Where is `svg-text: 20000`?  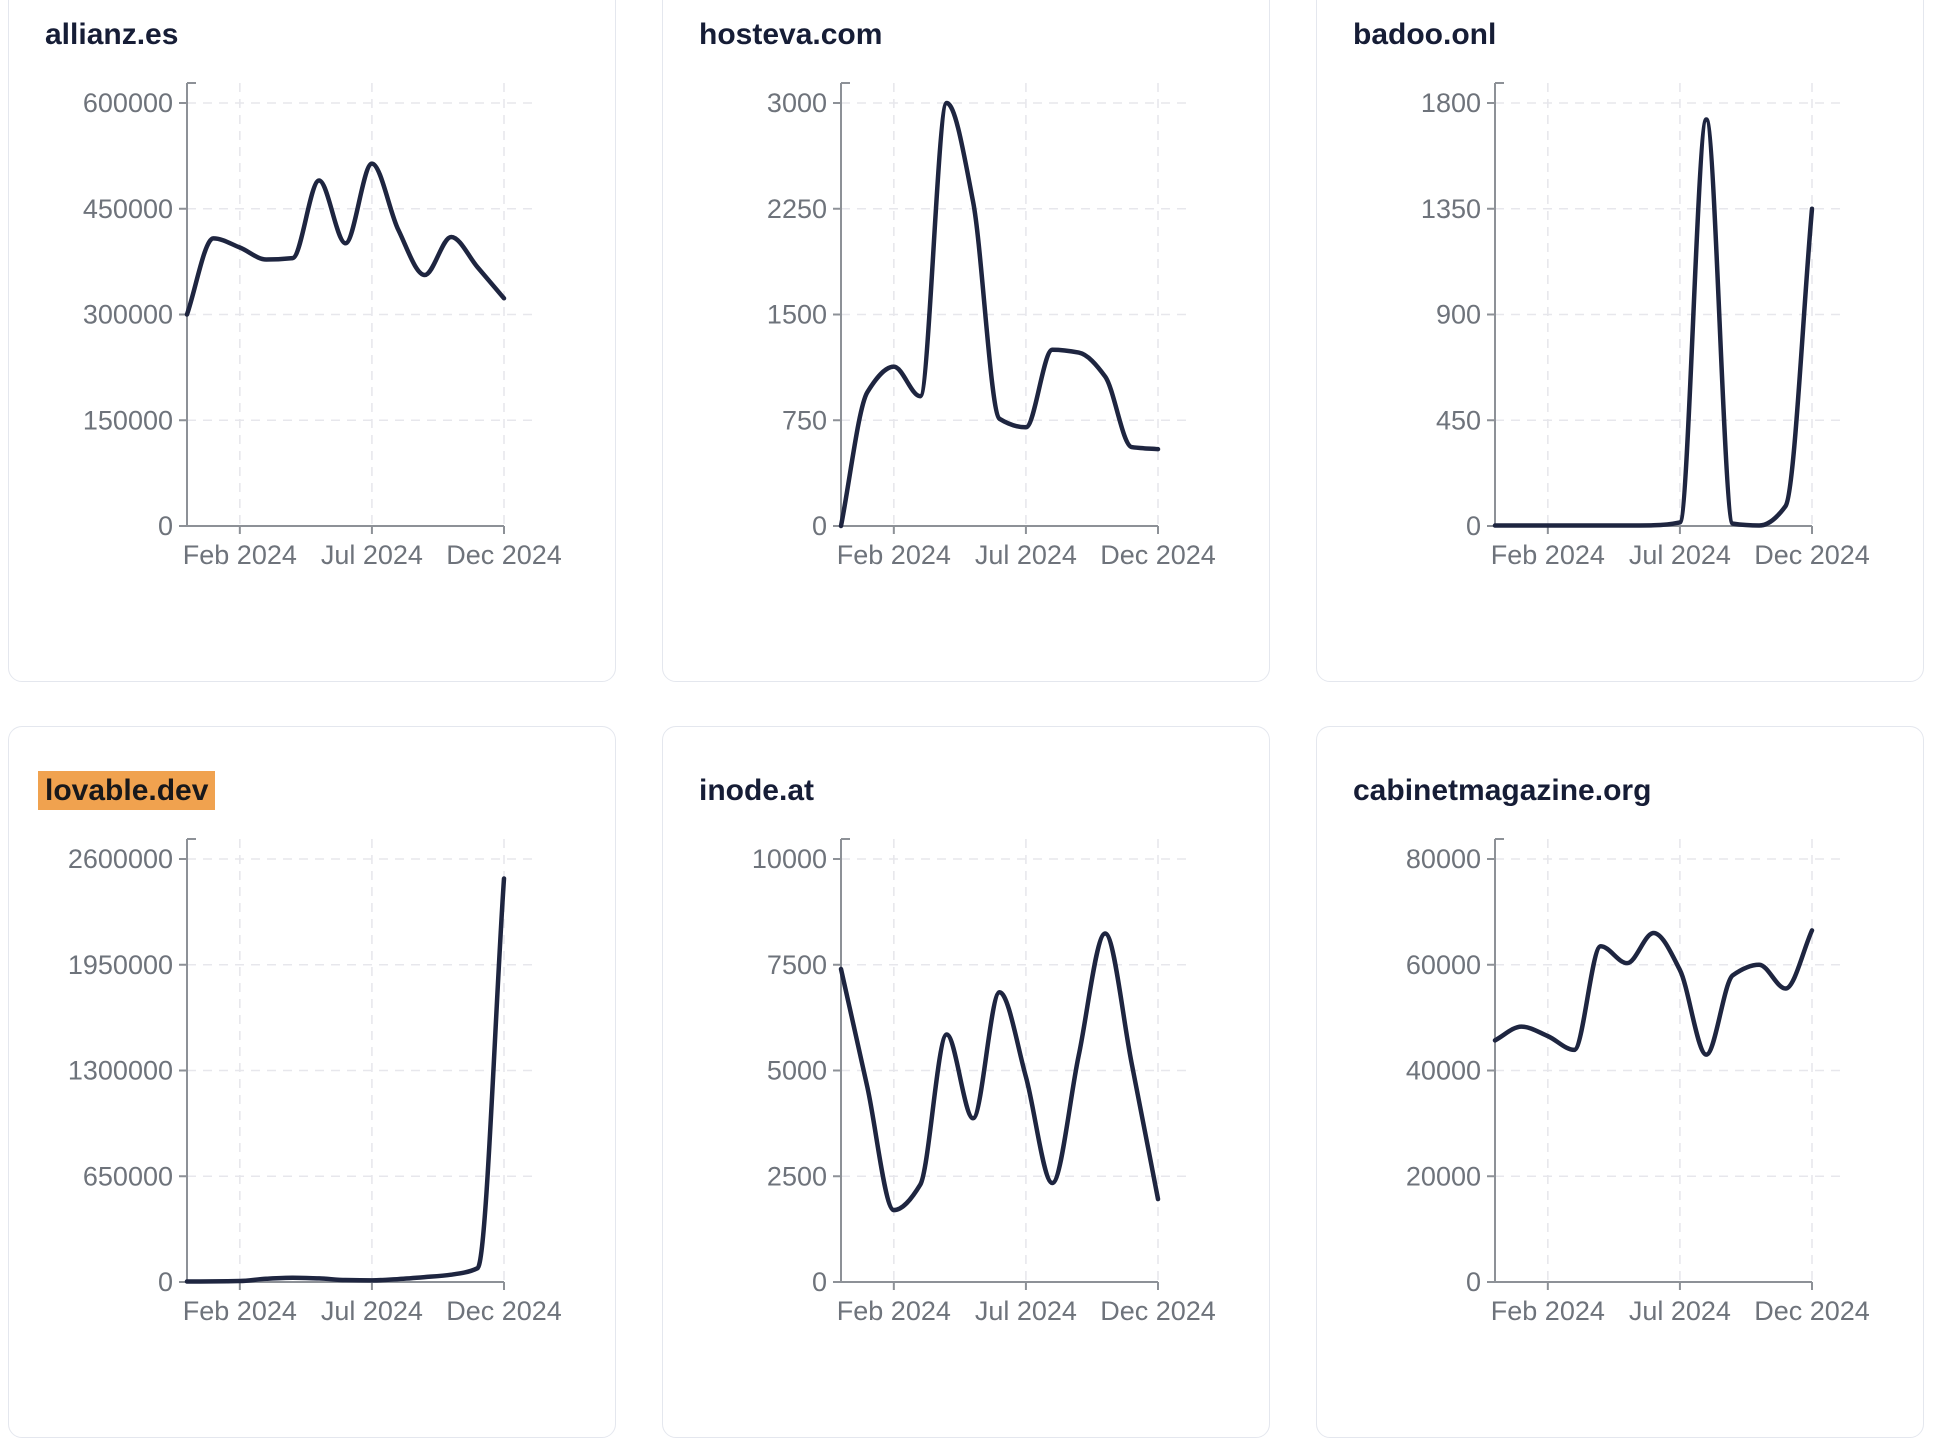
svg-text: 20000 is located at coordinates (1443, 1176).